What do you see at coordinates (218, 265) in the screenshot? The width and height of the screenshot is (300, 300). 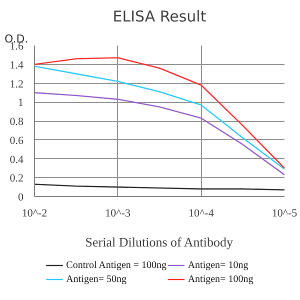 I see `legend-label: Antigen= 10ng` at bounding box center [218, 265].